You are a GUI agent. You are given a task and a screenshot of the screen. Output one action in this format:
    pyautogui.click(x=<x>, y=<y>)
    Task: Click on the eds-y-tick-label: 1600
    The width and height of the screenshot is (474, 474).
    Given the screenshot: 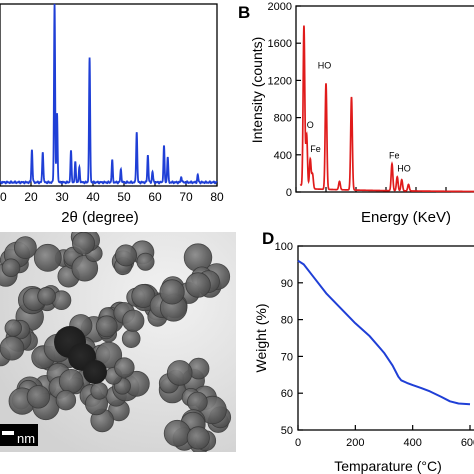 What is the action you would take?
    pyautogui.click(x=280, y=44)
    